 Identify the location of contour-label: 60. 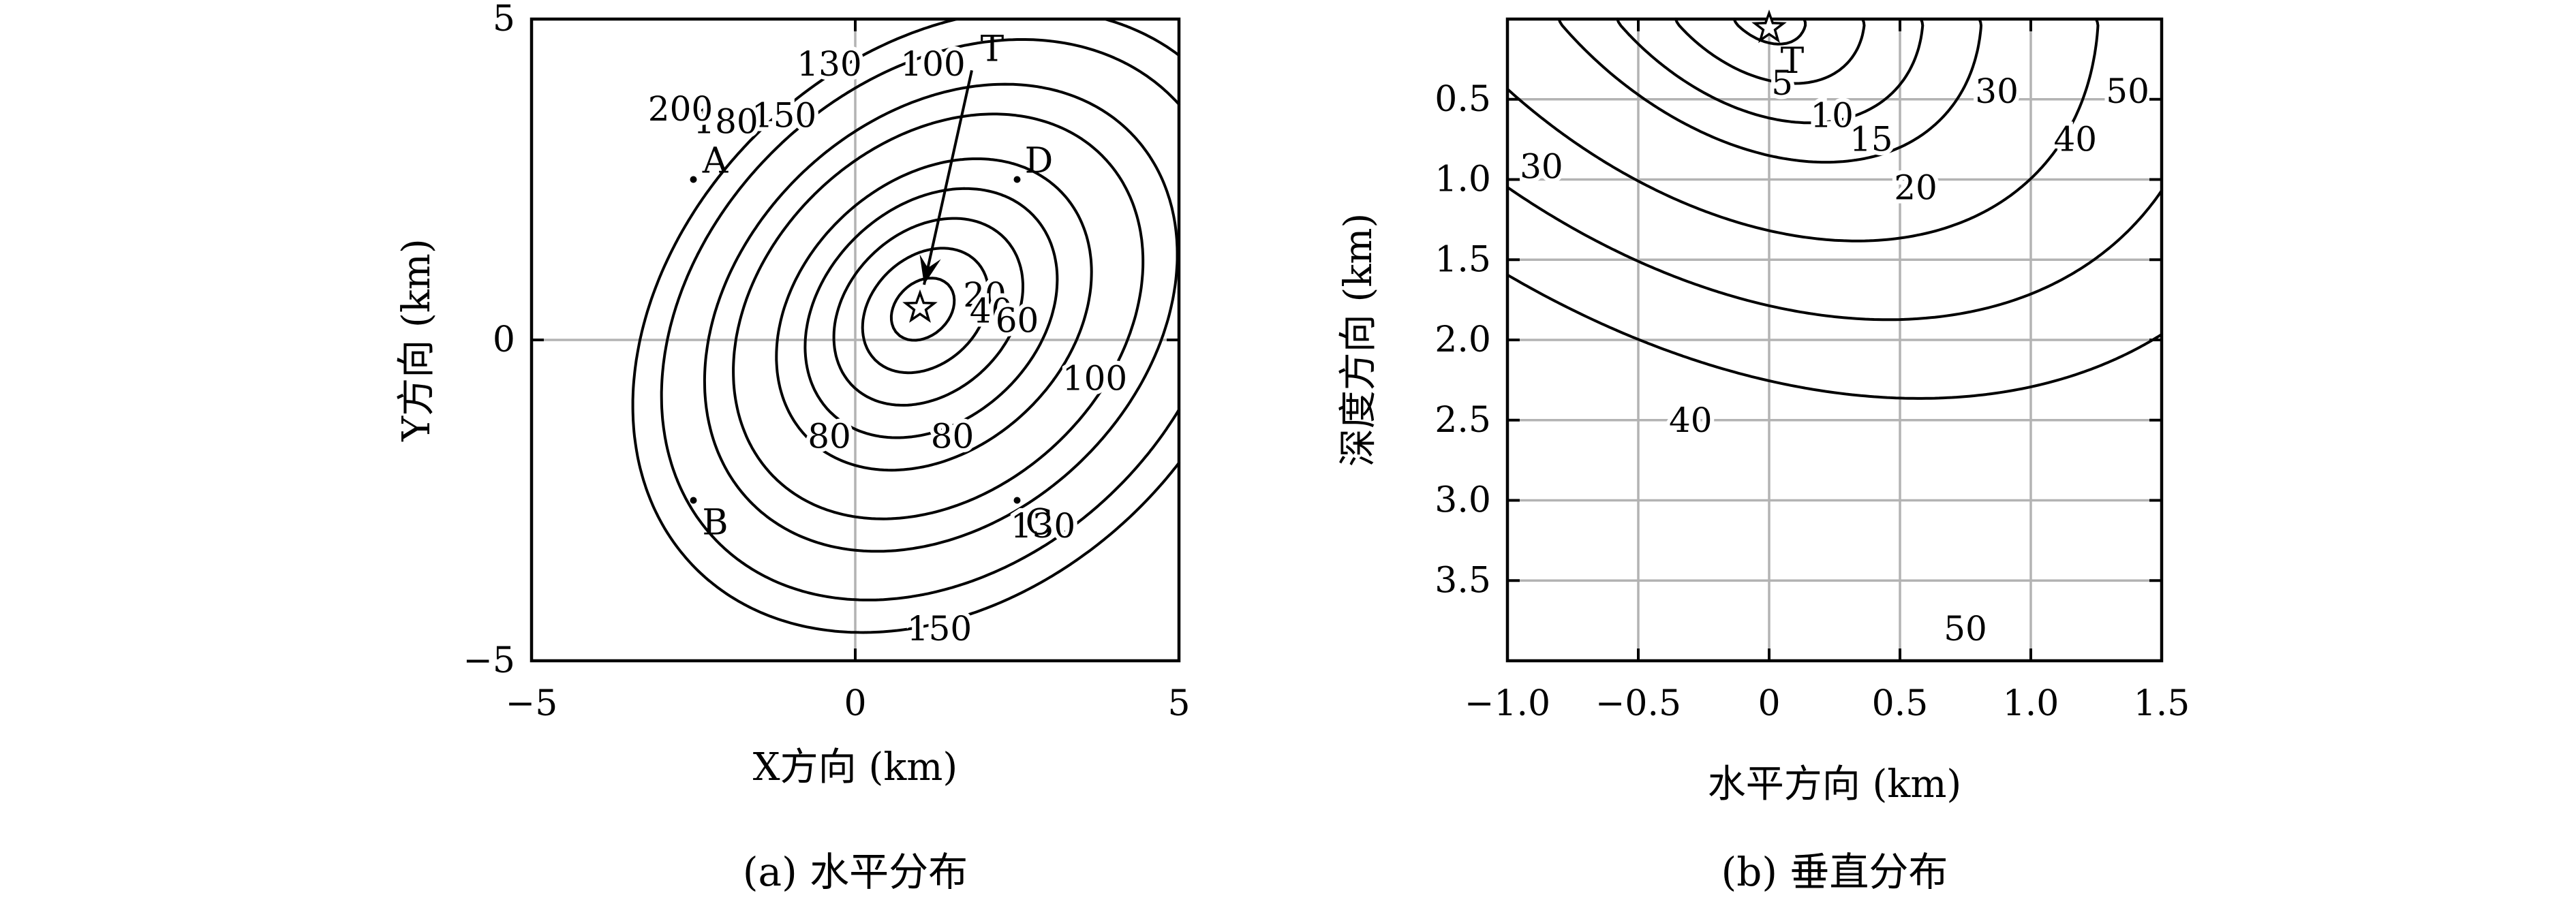
(1018, 321).